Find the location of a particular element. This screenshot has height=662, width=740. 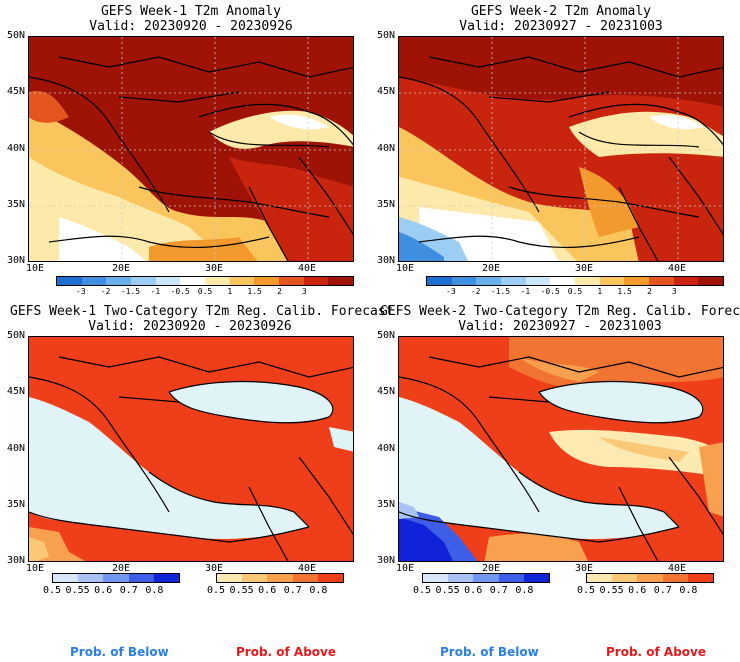

panel4-title-line2: Valid: 20230927 - 20231003 is located at coordinates (560, 326).